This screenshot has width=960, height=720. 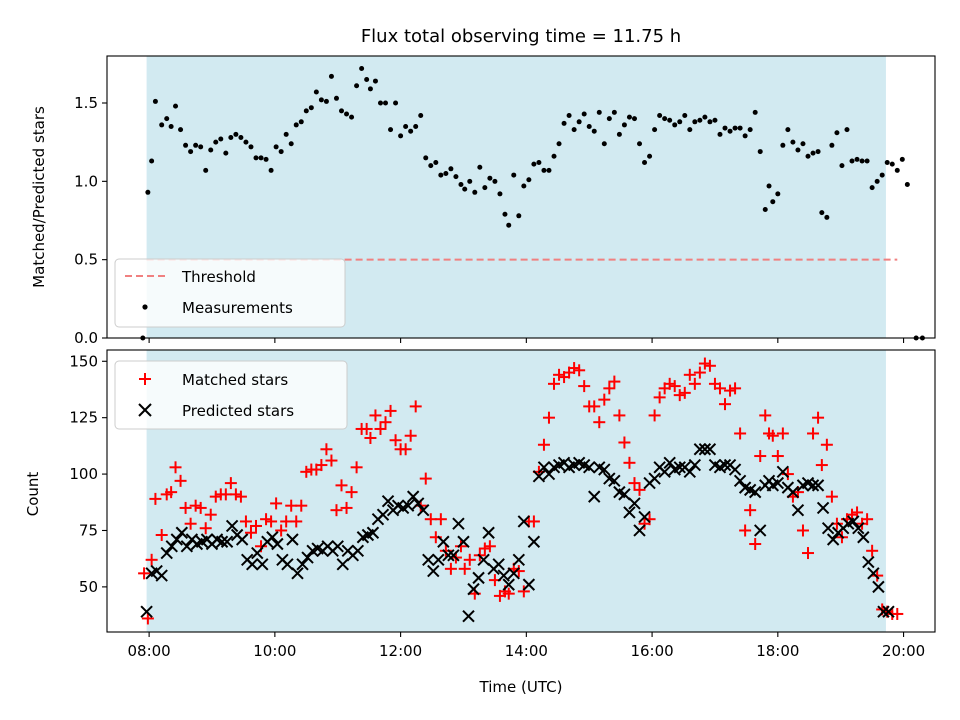 I want to click on x-tick-label: 08:00, so click(x=149, y=651).